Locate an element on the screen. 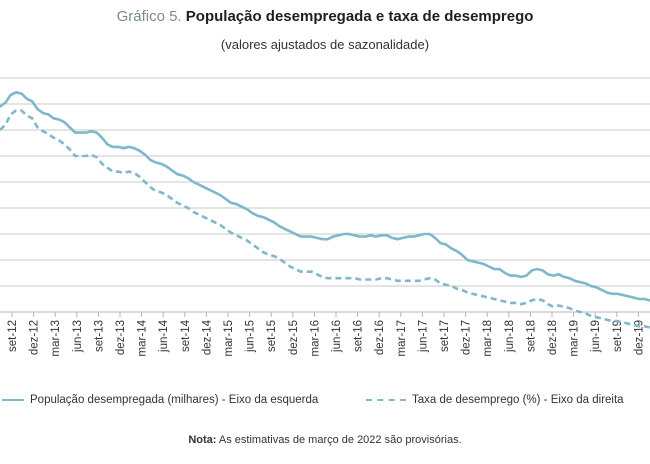 The height and width of the screenshot is (464, 650). footnote-label: Nota: is located at coordinates (202, 440).